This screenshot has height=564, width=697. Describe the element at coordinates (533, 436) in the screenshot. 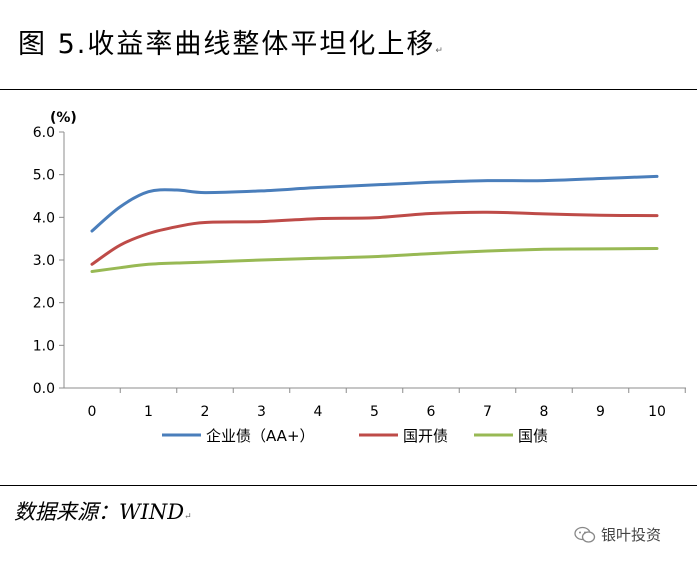

I see `legend-entry: 国债` at that location.